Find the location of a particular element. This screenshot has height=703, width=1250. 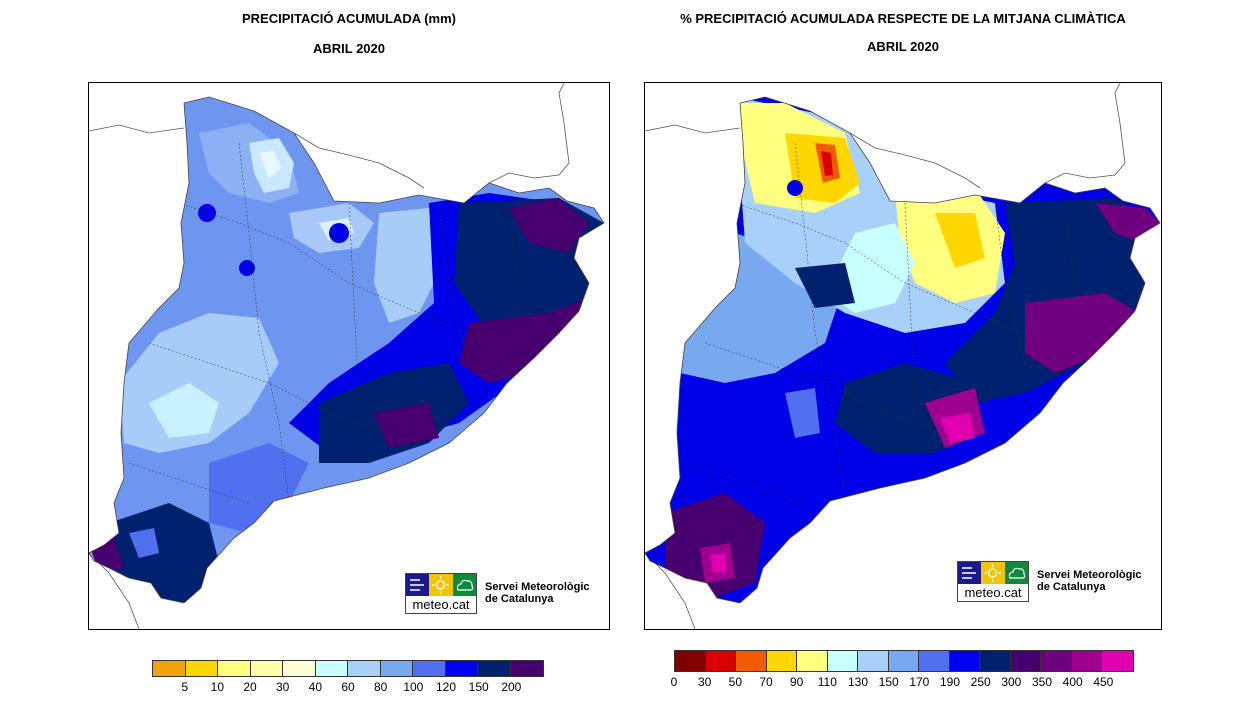

right-color-legend: 0 30 50 70 90 110 130 150 170 190 250 300 350 400 450 is located at coordinates (902, 669).